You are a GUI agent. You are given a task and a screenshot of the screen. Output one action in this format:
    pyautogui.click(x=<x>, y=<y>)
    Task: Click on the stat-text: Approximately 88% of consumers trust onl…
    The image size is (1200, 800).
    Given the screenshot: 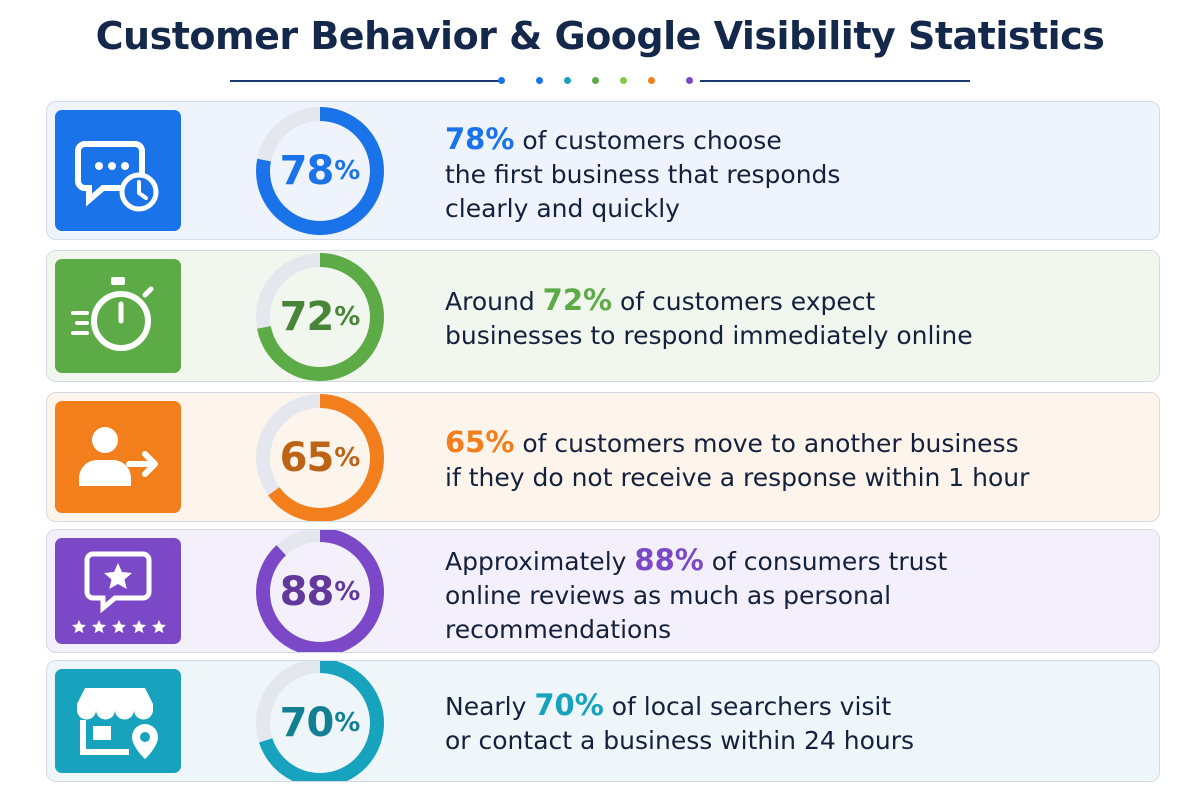 What is the action you would take?
    pyautogui.click(x=792, y=595)
    